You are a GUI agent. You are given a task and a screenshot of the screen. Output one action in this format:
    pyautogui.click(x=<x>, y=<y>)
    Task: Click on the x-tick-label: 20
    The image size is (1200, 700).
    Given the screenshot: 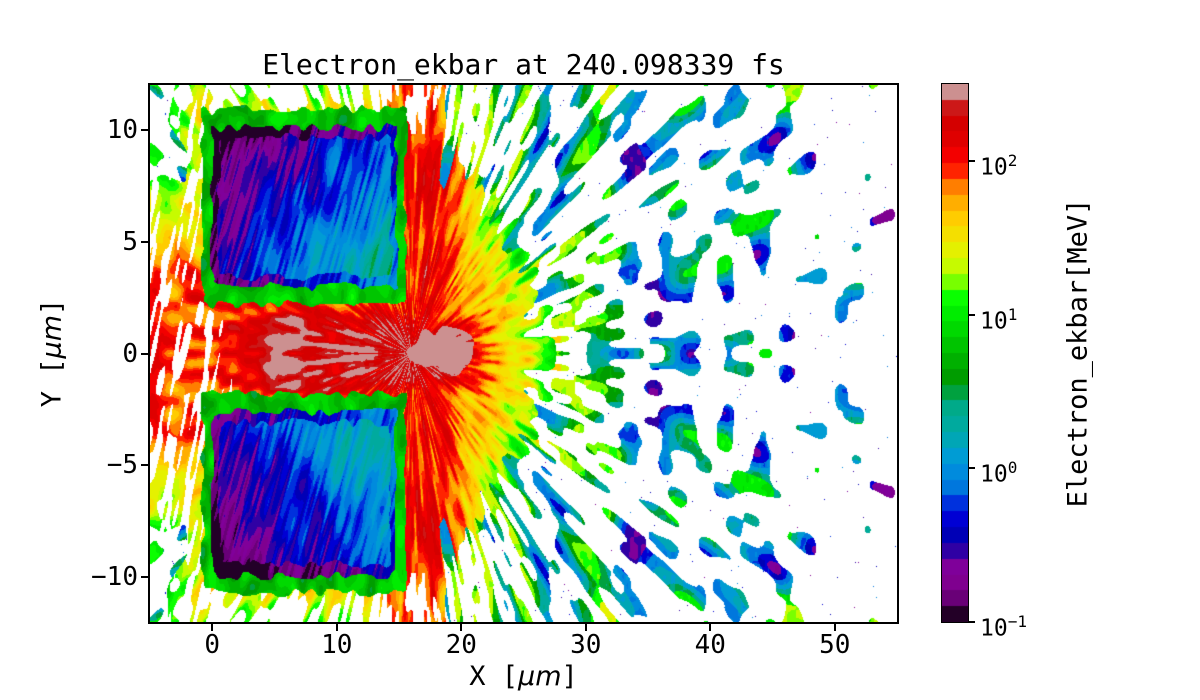 What is the action you would take?
    pyautogui.click(x=461, y=645)
    